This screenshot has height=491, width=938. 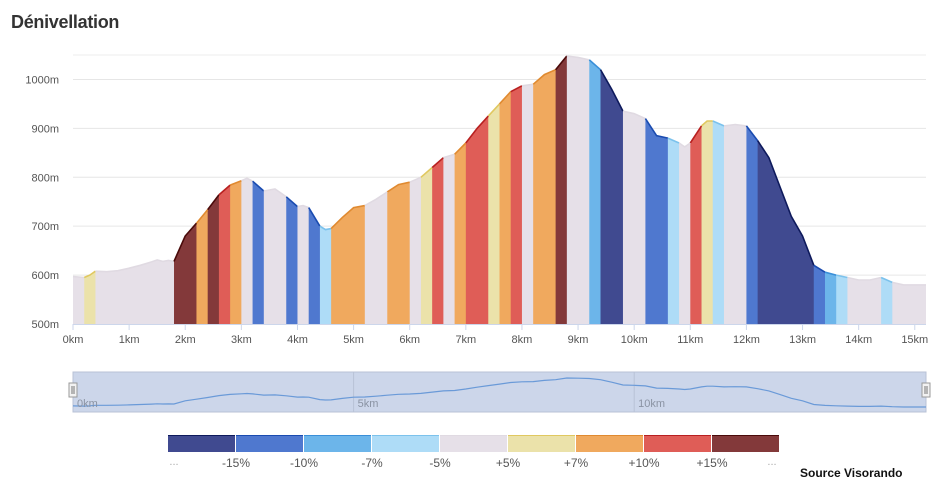 What do you see at coordinates (297, 340) in the screenshot?
I see `x-tick-label: 4km` at bounding box center [297, 340].